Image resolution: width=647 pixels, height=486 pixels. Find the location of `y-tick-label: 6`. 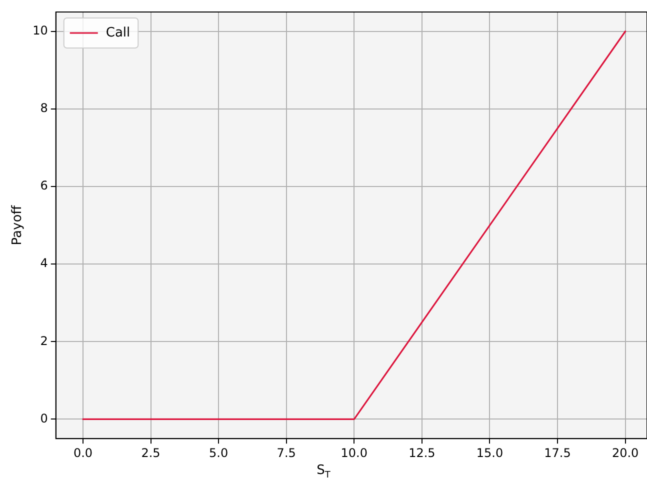

y-tick-label: 6 is located at coordinates (44, 185).